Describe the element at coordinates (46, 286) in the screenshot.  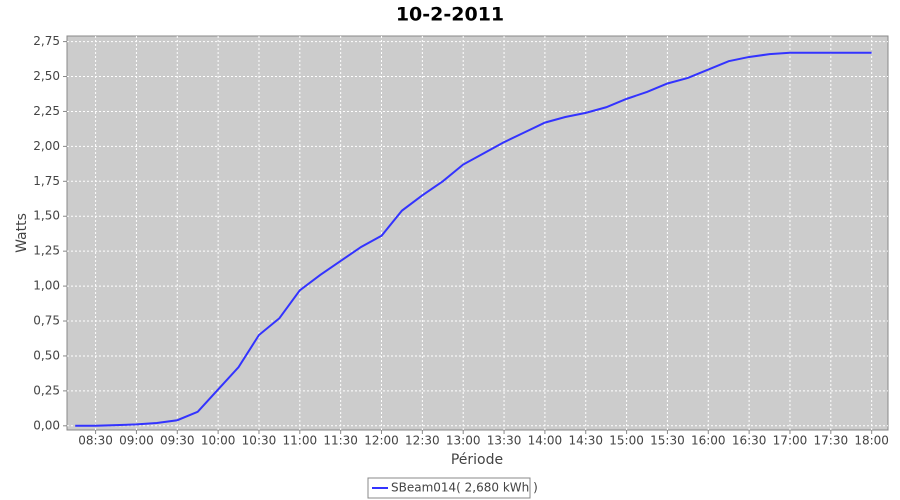
I see `y-tick-label: 1,00` at that location.